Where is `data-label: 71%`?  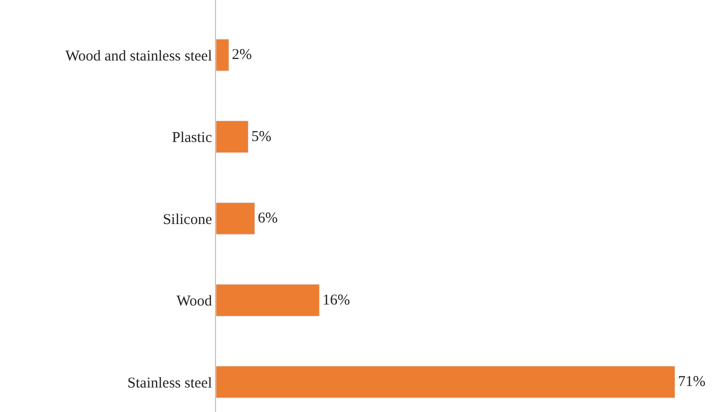 data-label: 71% is located at coordinates (692, 382).